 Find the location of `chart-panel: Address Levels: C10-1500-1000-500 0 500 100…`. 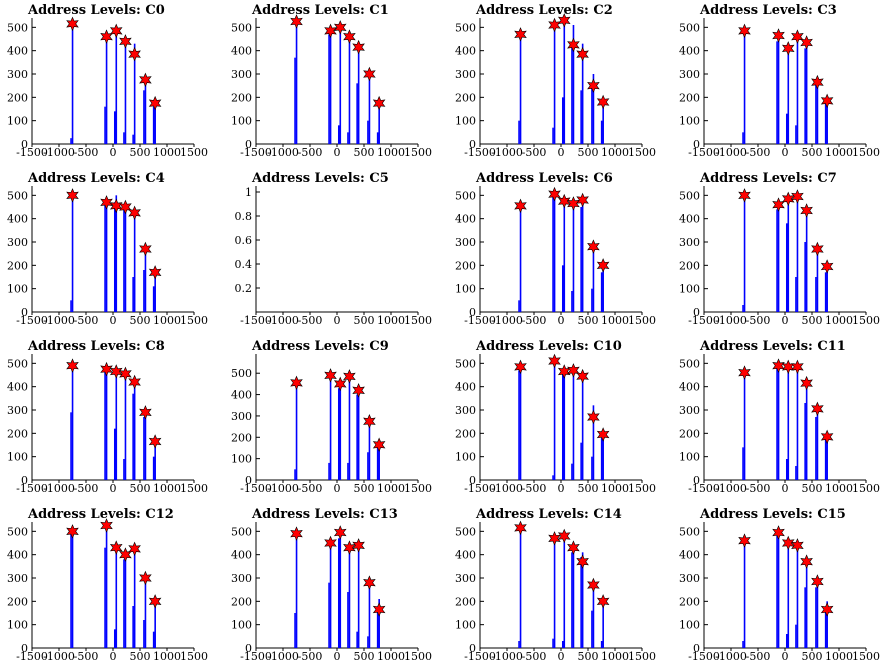

chart-panel: Address Levels: C10-1500-1000-500 0 500 100… is located at coordinates (555, 417).